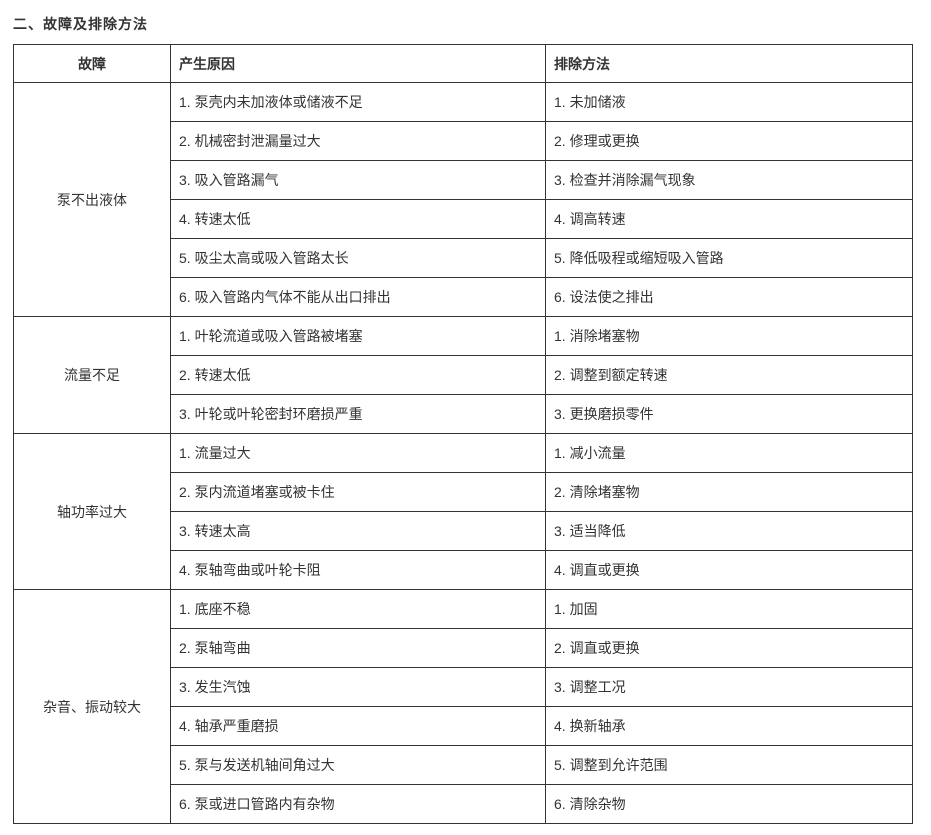 The image size is (931, 835). I want to click on cause-cell: 3. 叶轮或叶轮密封环磨损严重, so click(358, 414).